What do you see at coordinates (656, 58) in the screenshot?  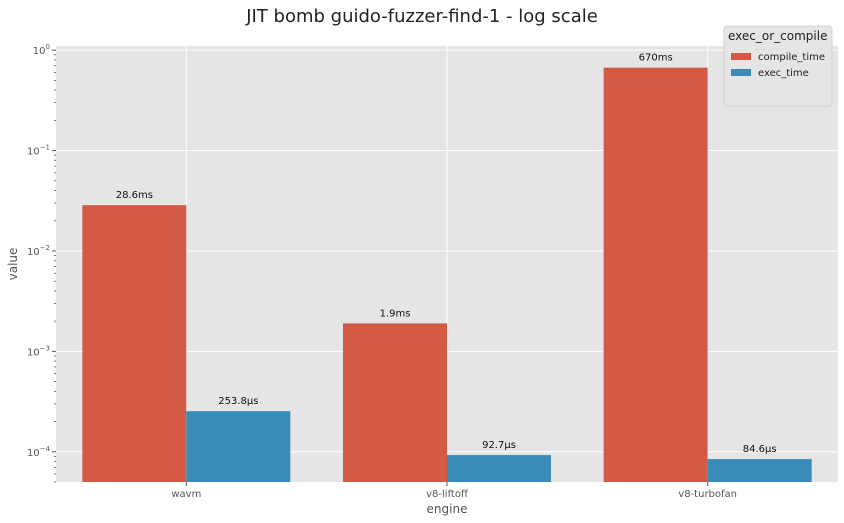 I see `data-label: 670ms` at bounding box center [656, 58].